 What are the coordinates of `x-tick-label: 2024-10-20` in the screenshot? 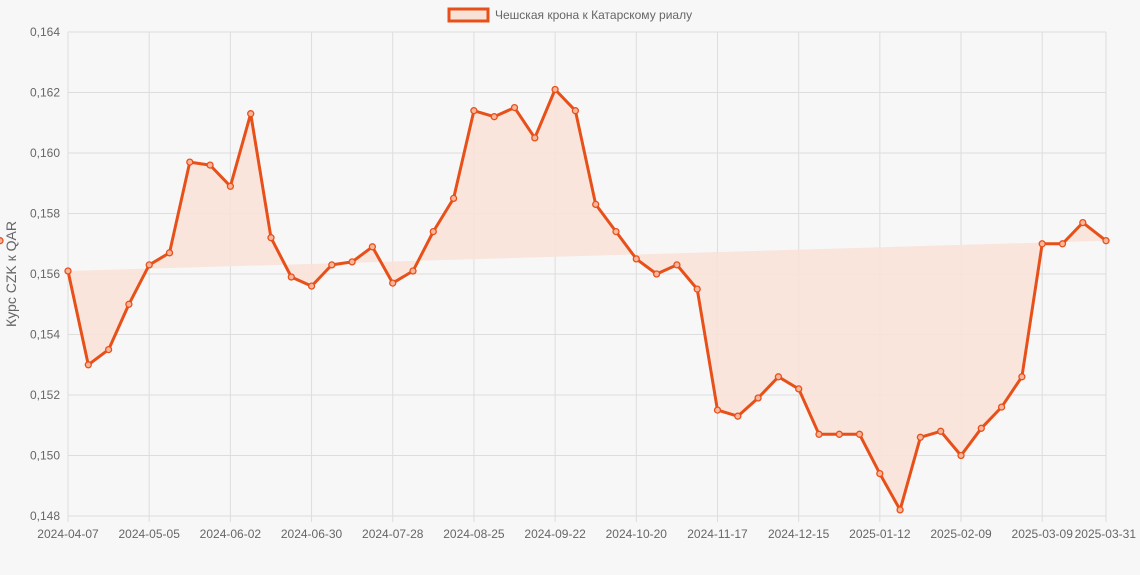 It's located at (637, 534).